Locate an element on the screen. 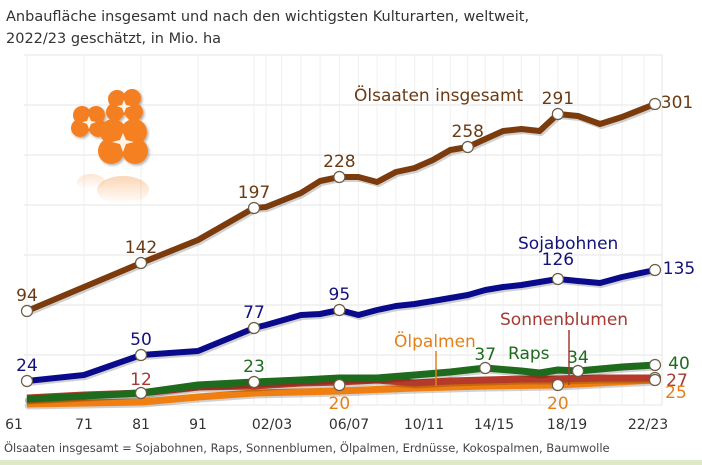 Image resolution: width=702 pixels, height=465 pixels. data-label: 37 is located at coordinates (485, 355).